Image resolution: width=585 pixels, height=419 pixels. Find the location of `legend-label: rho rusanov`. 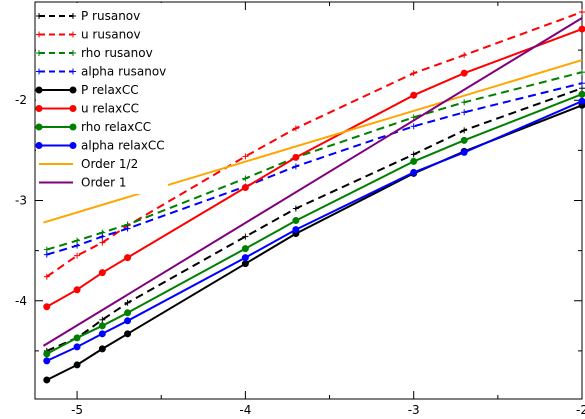

legend-label: rho rusanov is located at coordinates (117, 53).